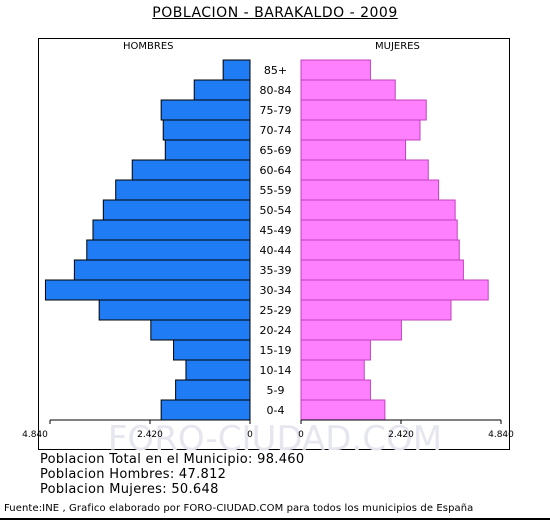  What do you see at coordinates (276, 250) in the screenshot?
I see `age-label-40-44: 40-44` at bounding box center [276, 250].